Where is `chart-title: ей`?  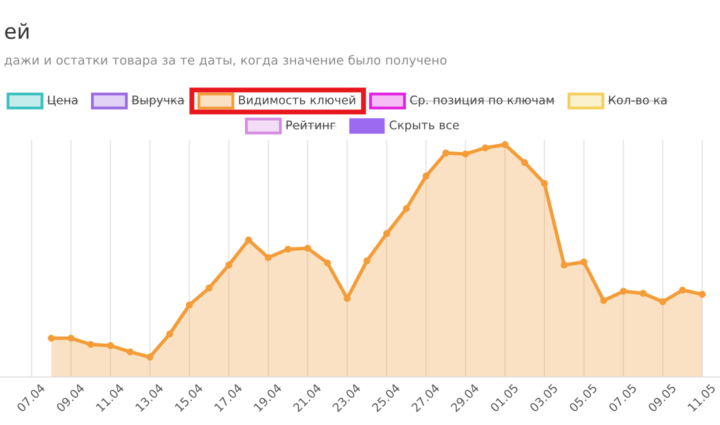 chart-title: ей is located at coordinates (16, 31).